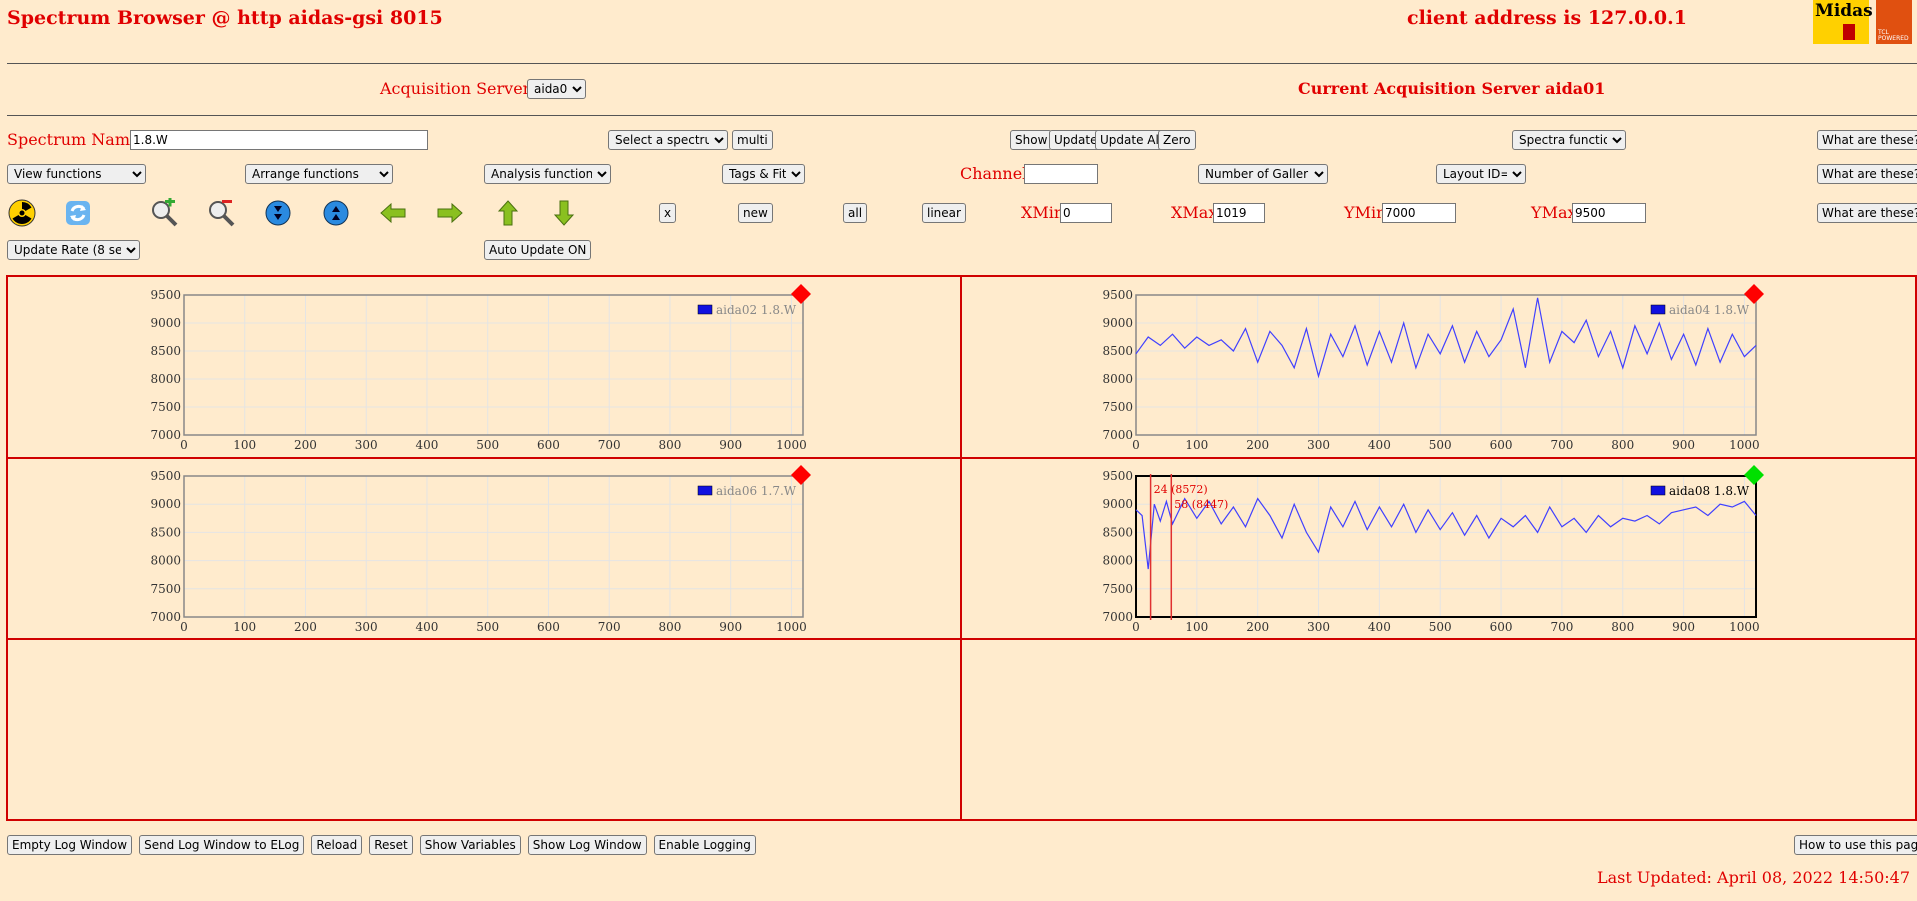 The width and height of the screenshot is (1917, 901). Describe the element at coordinates (1709, 491) in the screenshot. I see `legend-label: aida08 1.8.W` at that location.